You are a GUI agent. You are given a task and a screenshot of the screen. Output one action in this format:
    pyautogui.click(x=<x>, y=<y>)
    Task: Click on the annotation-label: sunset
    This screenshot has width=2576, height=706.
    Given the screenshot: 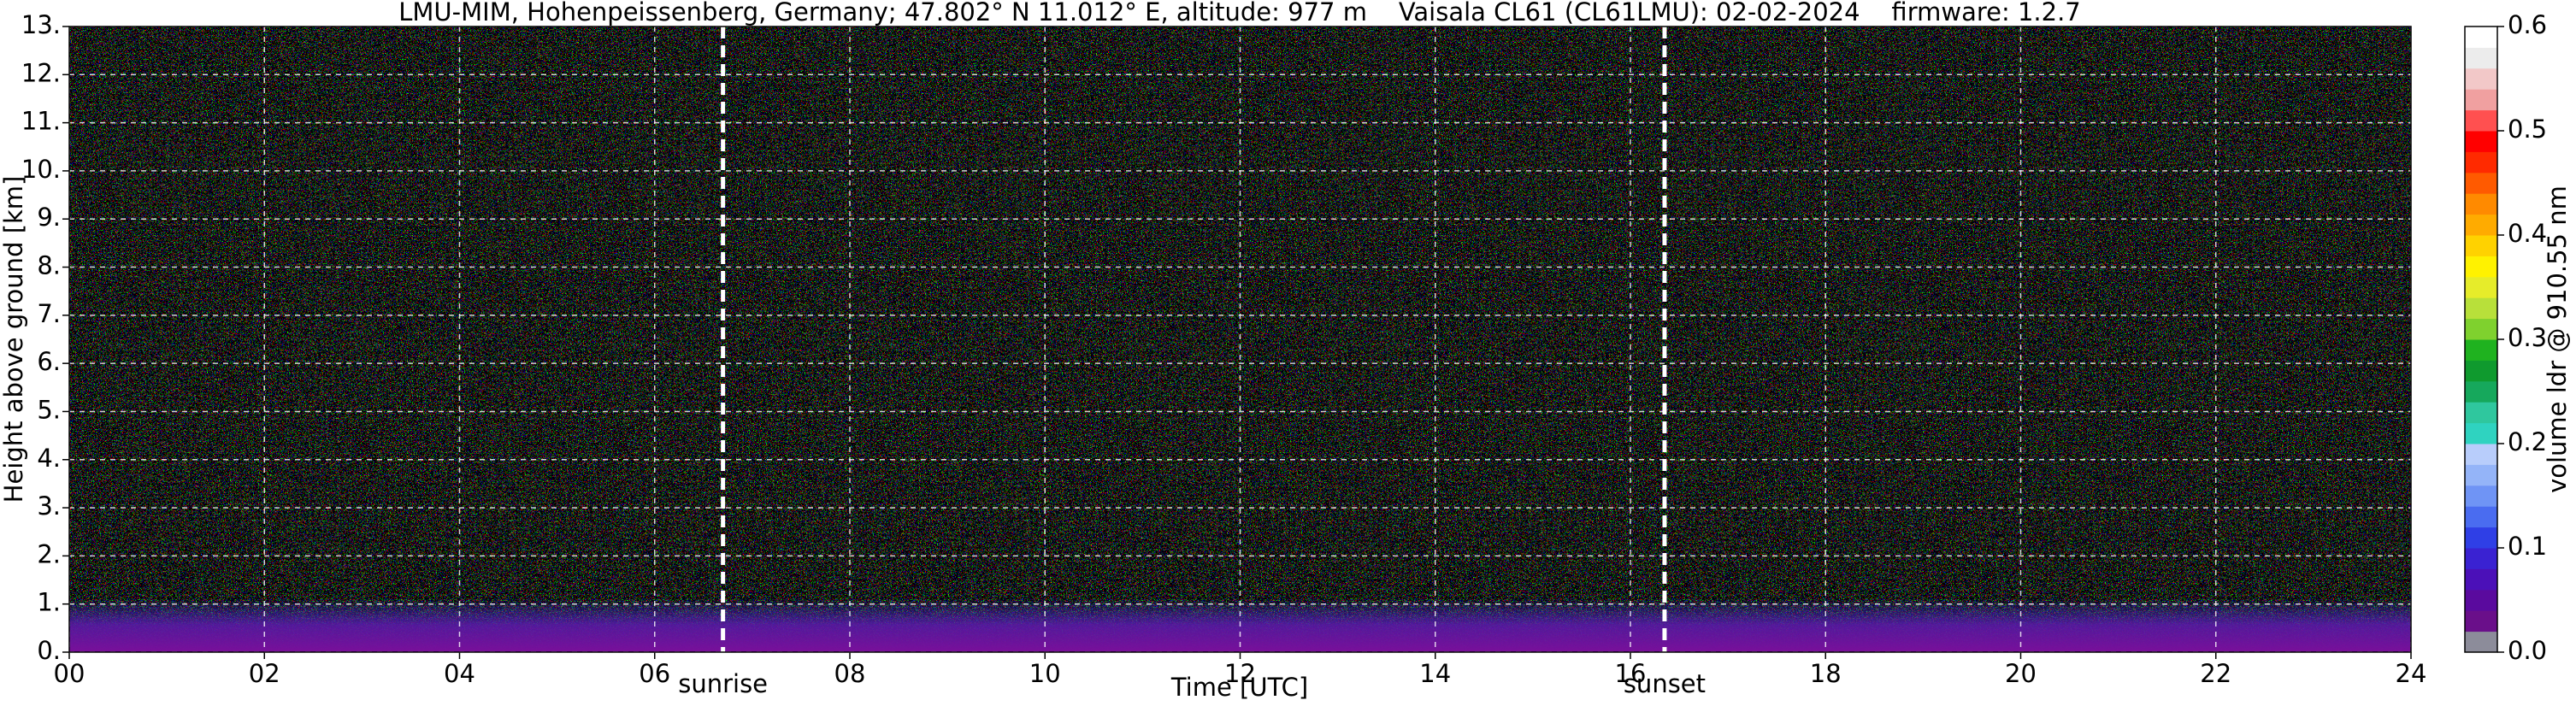 What is the action you would take?
    pyautogui.click(x=1665, y=683)
    